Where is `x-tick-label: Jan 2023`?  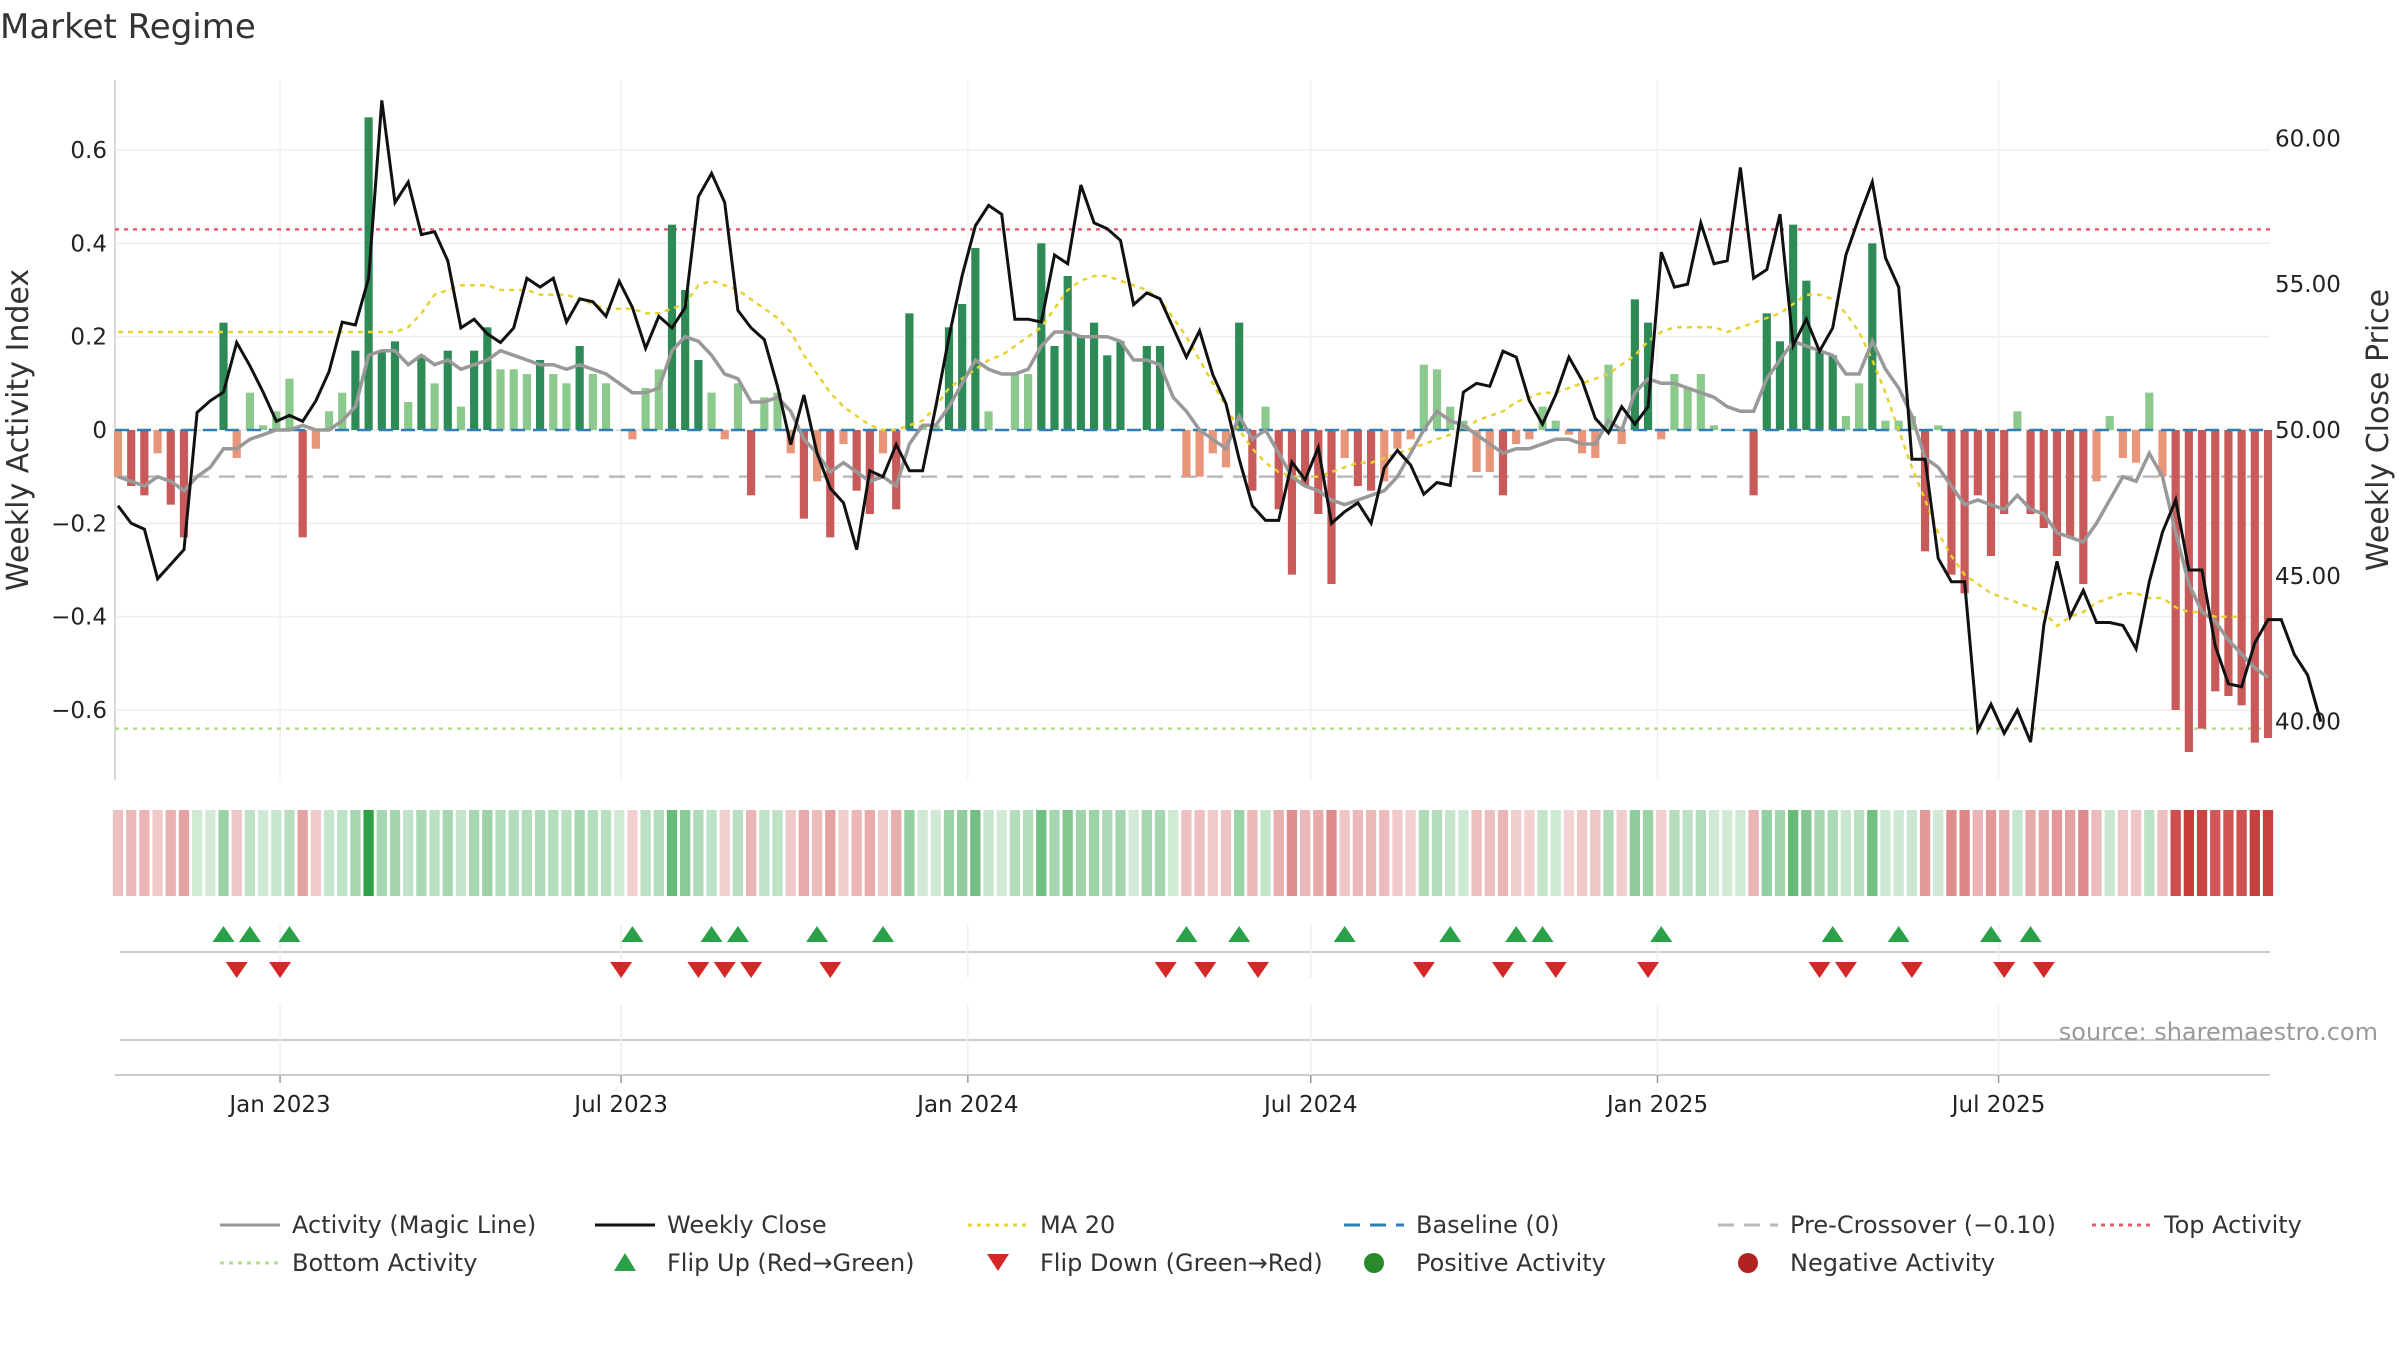
x-tick-label: Jan 2023 is located at coordinates (278, 1105).